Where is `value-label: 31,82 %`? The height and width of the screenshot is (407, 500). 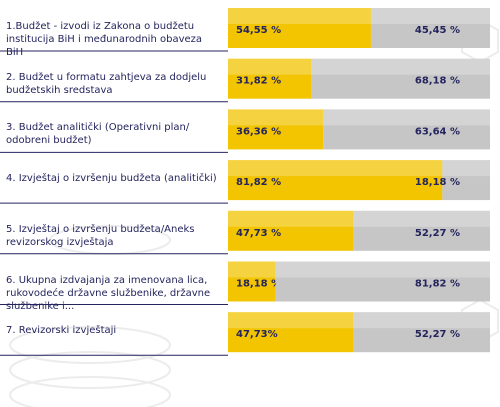 value-label: 31,82 % is located at coordinates (258, 81).